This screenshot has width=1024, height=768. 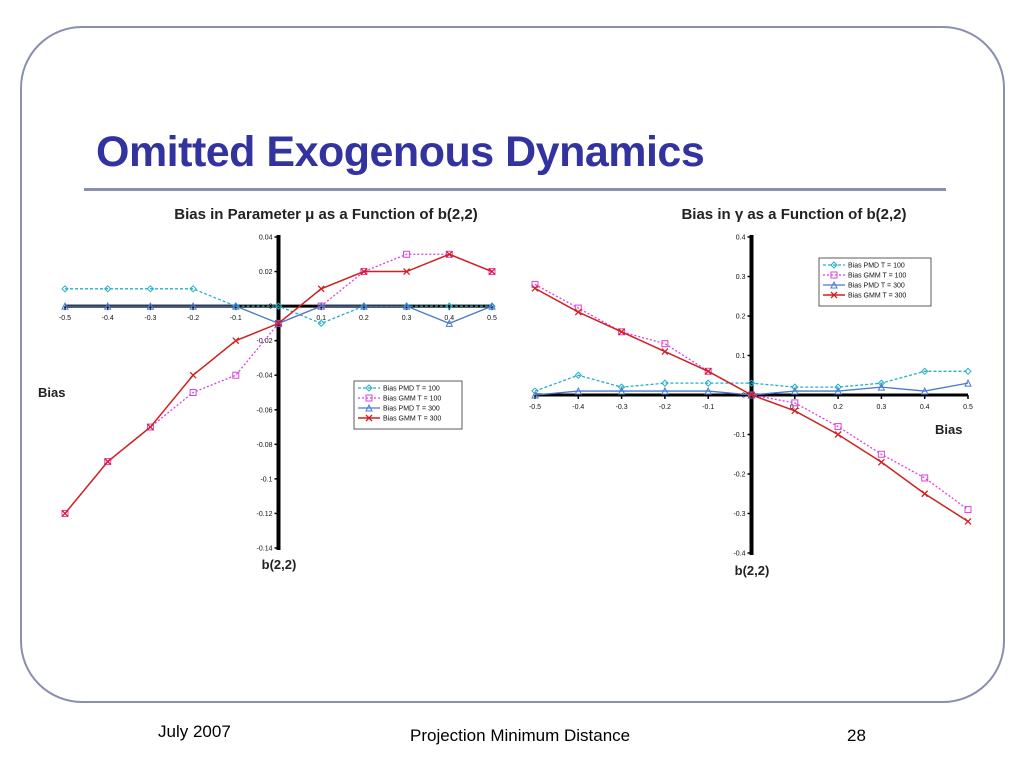 What do you see at coordinates (266, 238) in the screenshot?
I see `y-tick-label: 0.04` at bounding box center [266, 238].